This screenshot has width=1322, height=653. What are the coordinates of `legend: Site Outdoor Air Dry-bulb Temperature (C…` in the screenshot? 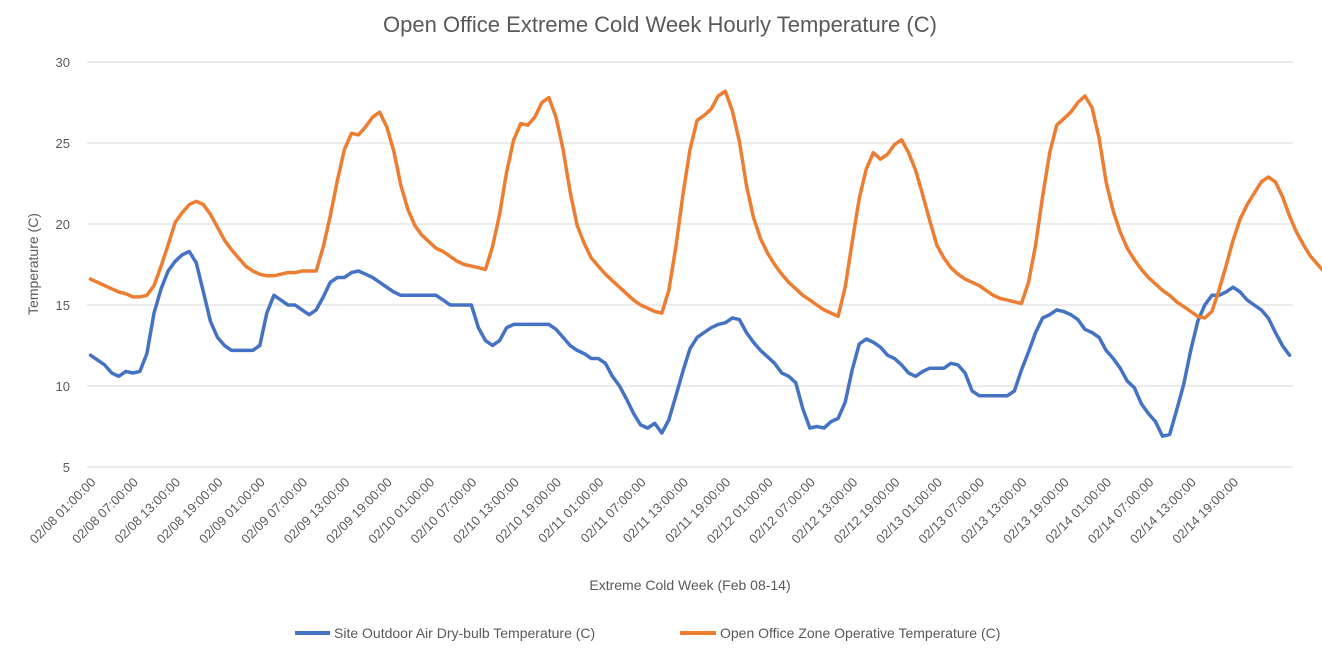 It's located at (647, 633).